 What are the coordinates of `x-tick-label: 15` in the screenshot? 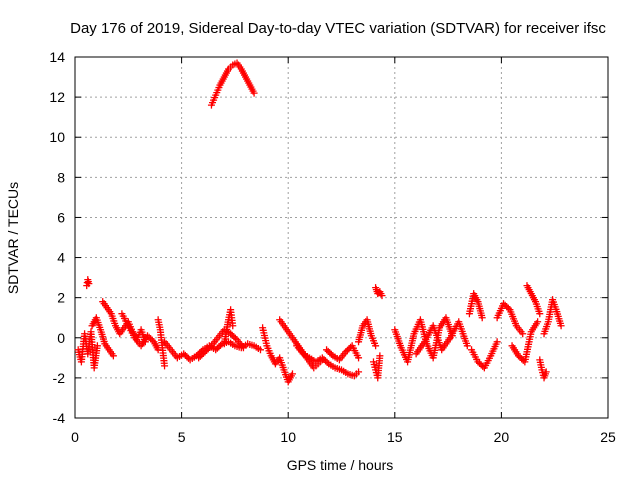 It's located at (395, 437).